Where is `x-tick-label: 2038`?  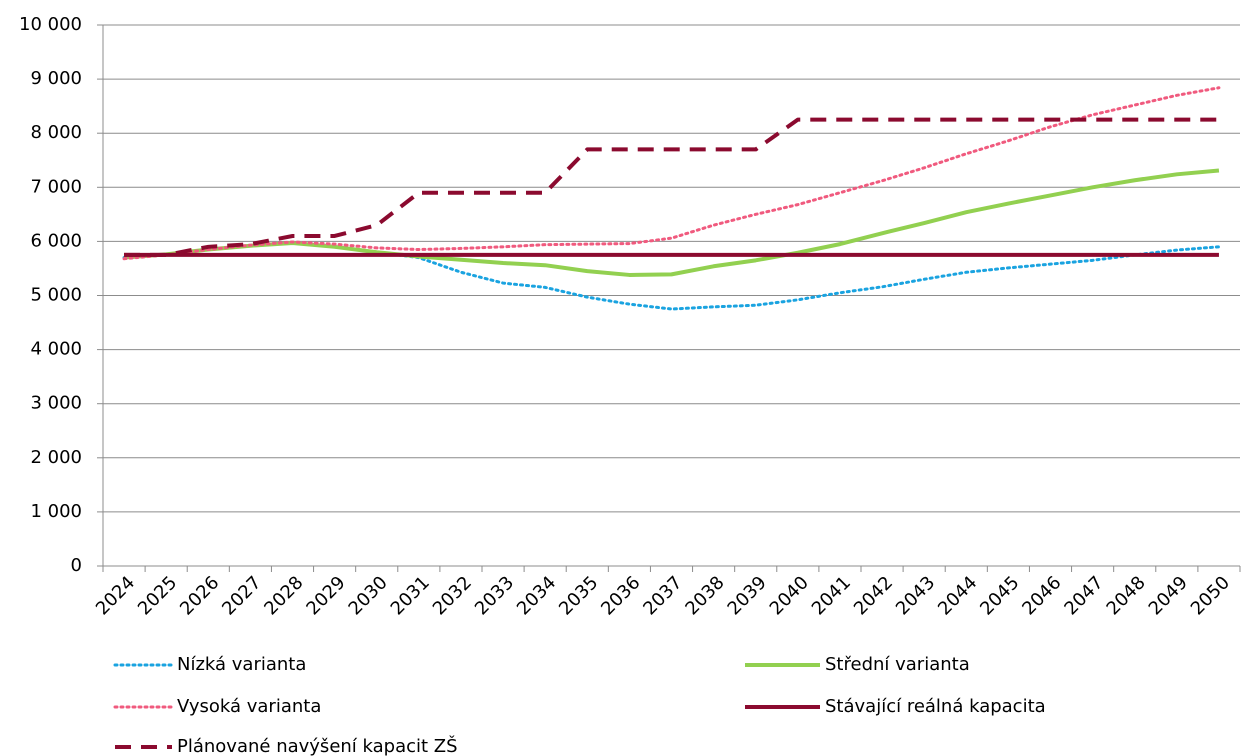 x-tick-label: 2038 is located at coordinates (704, 595).